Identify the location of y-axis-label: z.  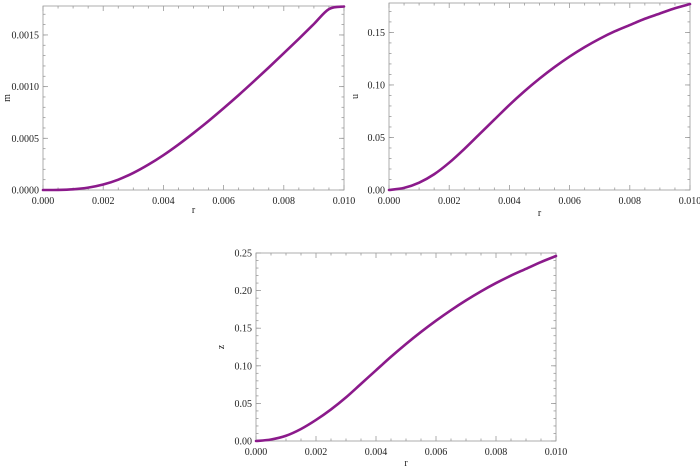
(221, 346).